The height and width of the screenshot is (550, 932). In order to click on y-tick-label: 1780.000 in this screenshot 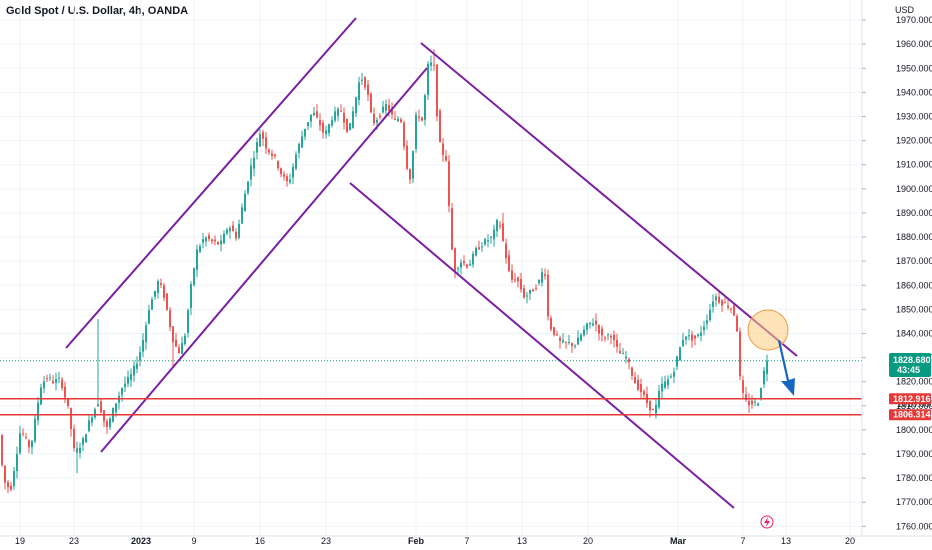, I will do `click(914, 478)`.